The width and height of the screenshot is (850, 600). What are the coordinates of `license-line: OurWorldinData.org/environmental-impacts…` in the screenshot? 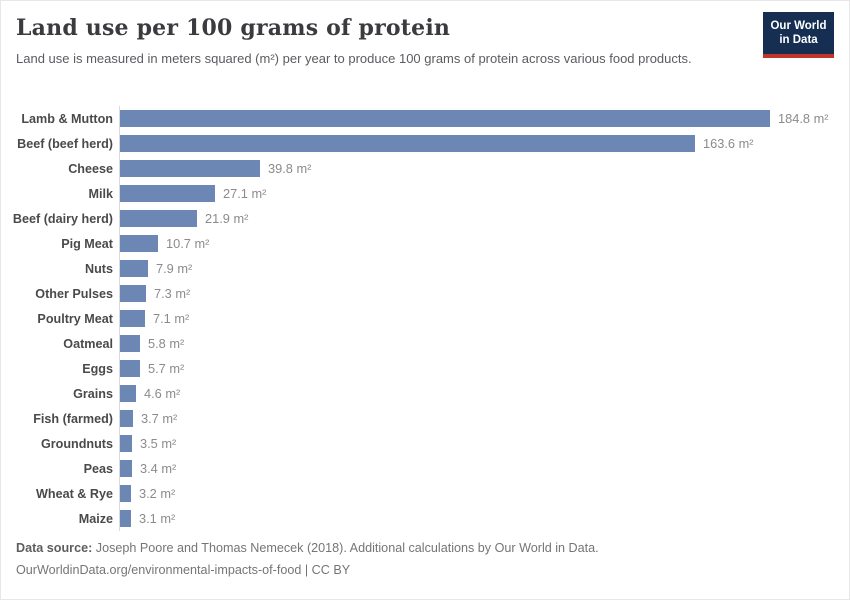 It's located at (307, 570).